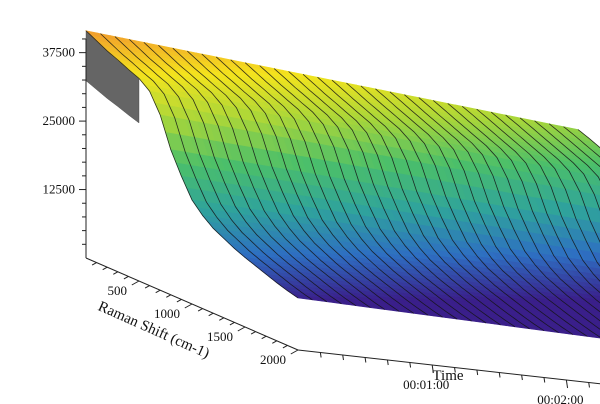 This screenshot has width=600, height=404. What do you see at coordinates (560, 398) in the screenshot?
I see `time-tick-label: 00:02:00` at bounding box center [560, 398].